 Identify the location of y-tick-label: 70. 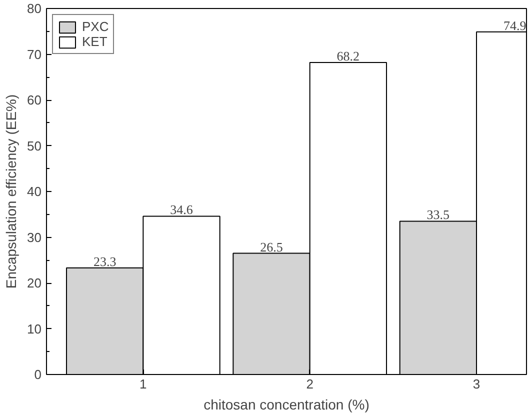
(34, 54).